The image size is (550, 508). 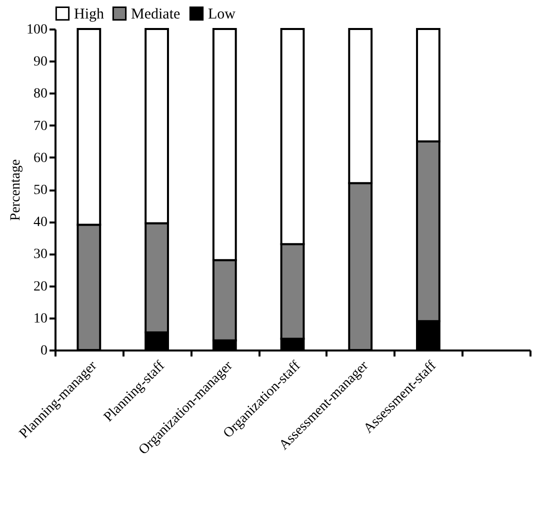 I want to click on y-tick-label: 50, so click(x=41, y=190).